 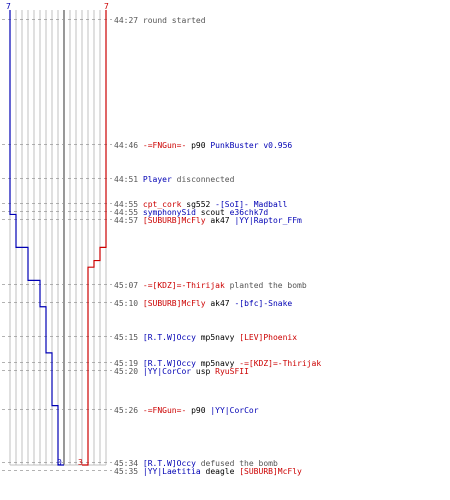 I want to click on event-text: [LEV]Phoenix, so click(x=268, y=337).